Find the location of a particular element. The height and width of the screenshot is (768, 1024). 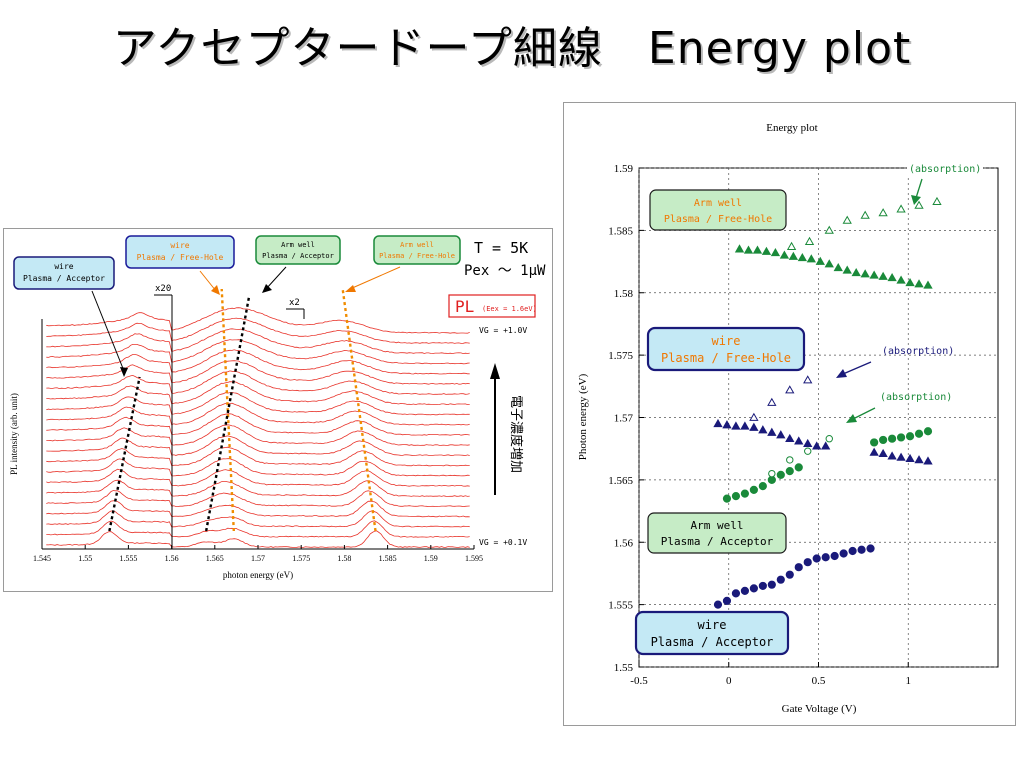

ep-y-tick-label: 1.575 is located at coordinates (620, 356).